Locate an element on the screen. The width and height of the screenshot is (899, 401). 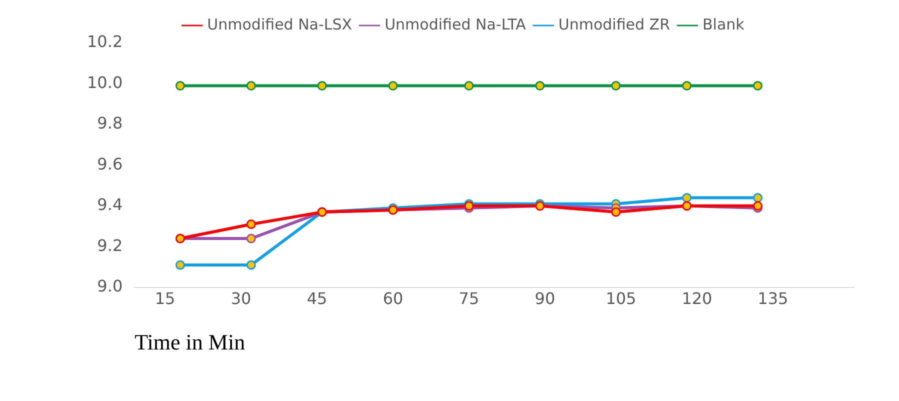
legend-label: Blank is located at coordinates (723, 24).